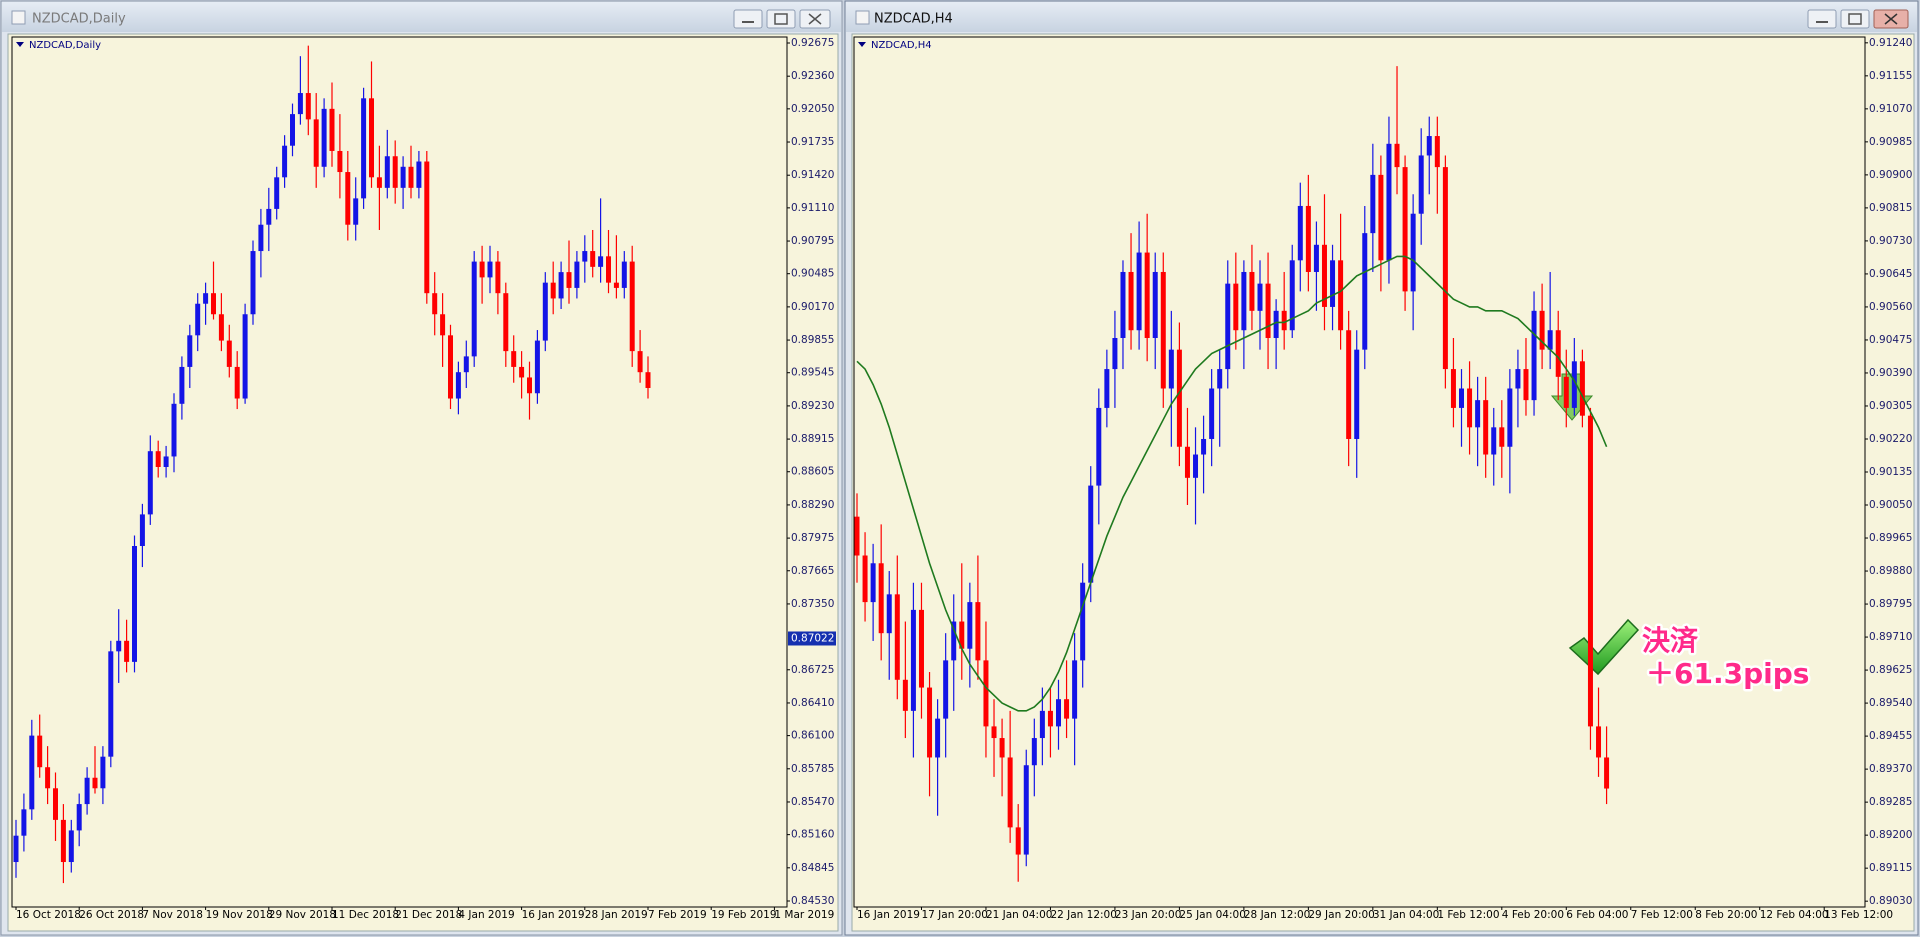 Image resolution: width=1920 pixels, height=937 pixels. Describe the element at coordinates (1890, 901) in the screenshot. I see `y-tick-label: 0.89030` at that location.